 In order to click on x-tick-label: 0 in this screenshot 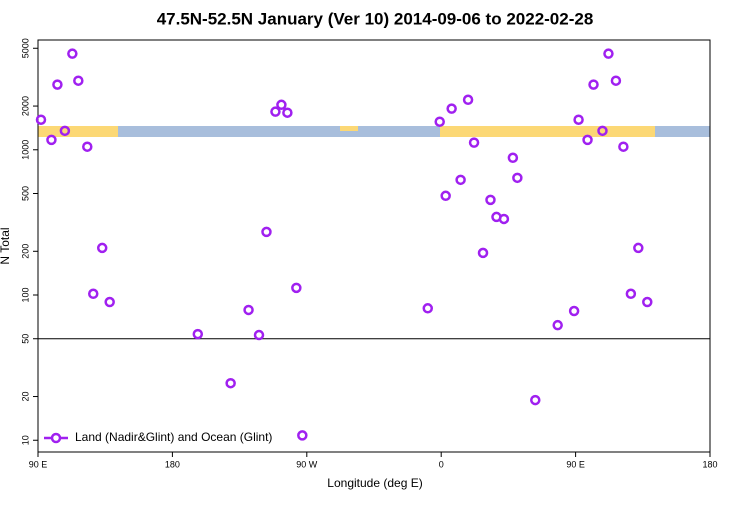, I will do `click(441, 464)`.